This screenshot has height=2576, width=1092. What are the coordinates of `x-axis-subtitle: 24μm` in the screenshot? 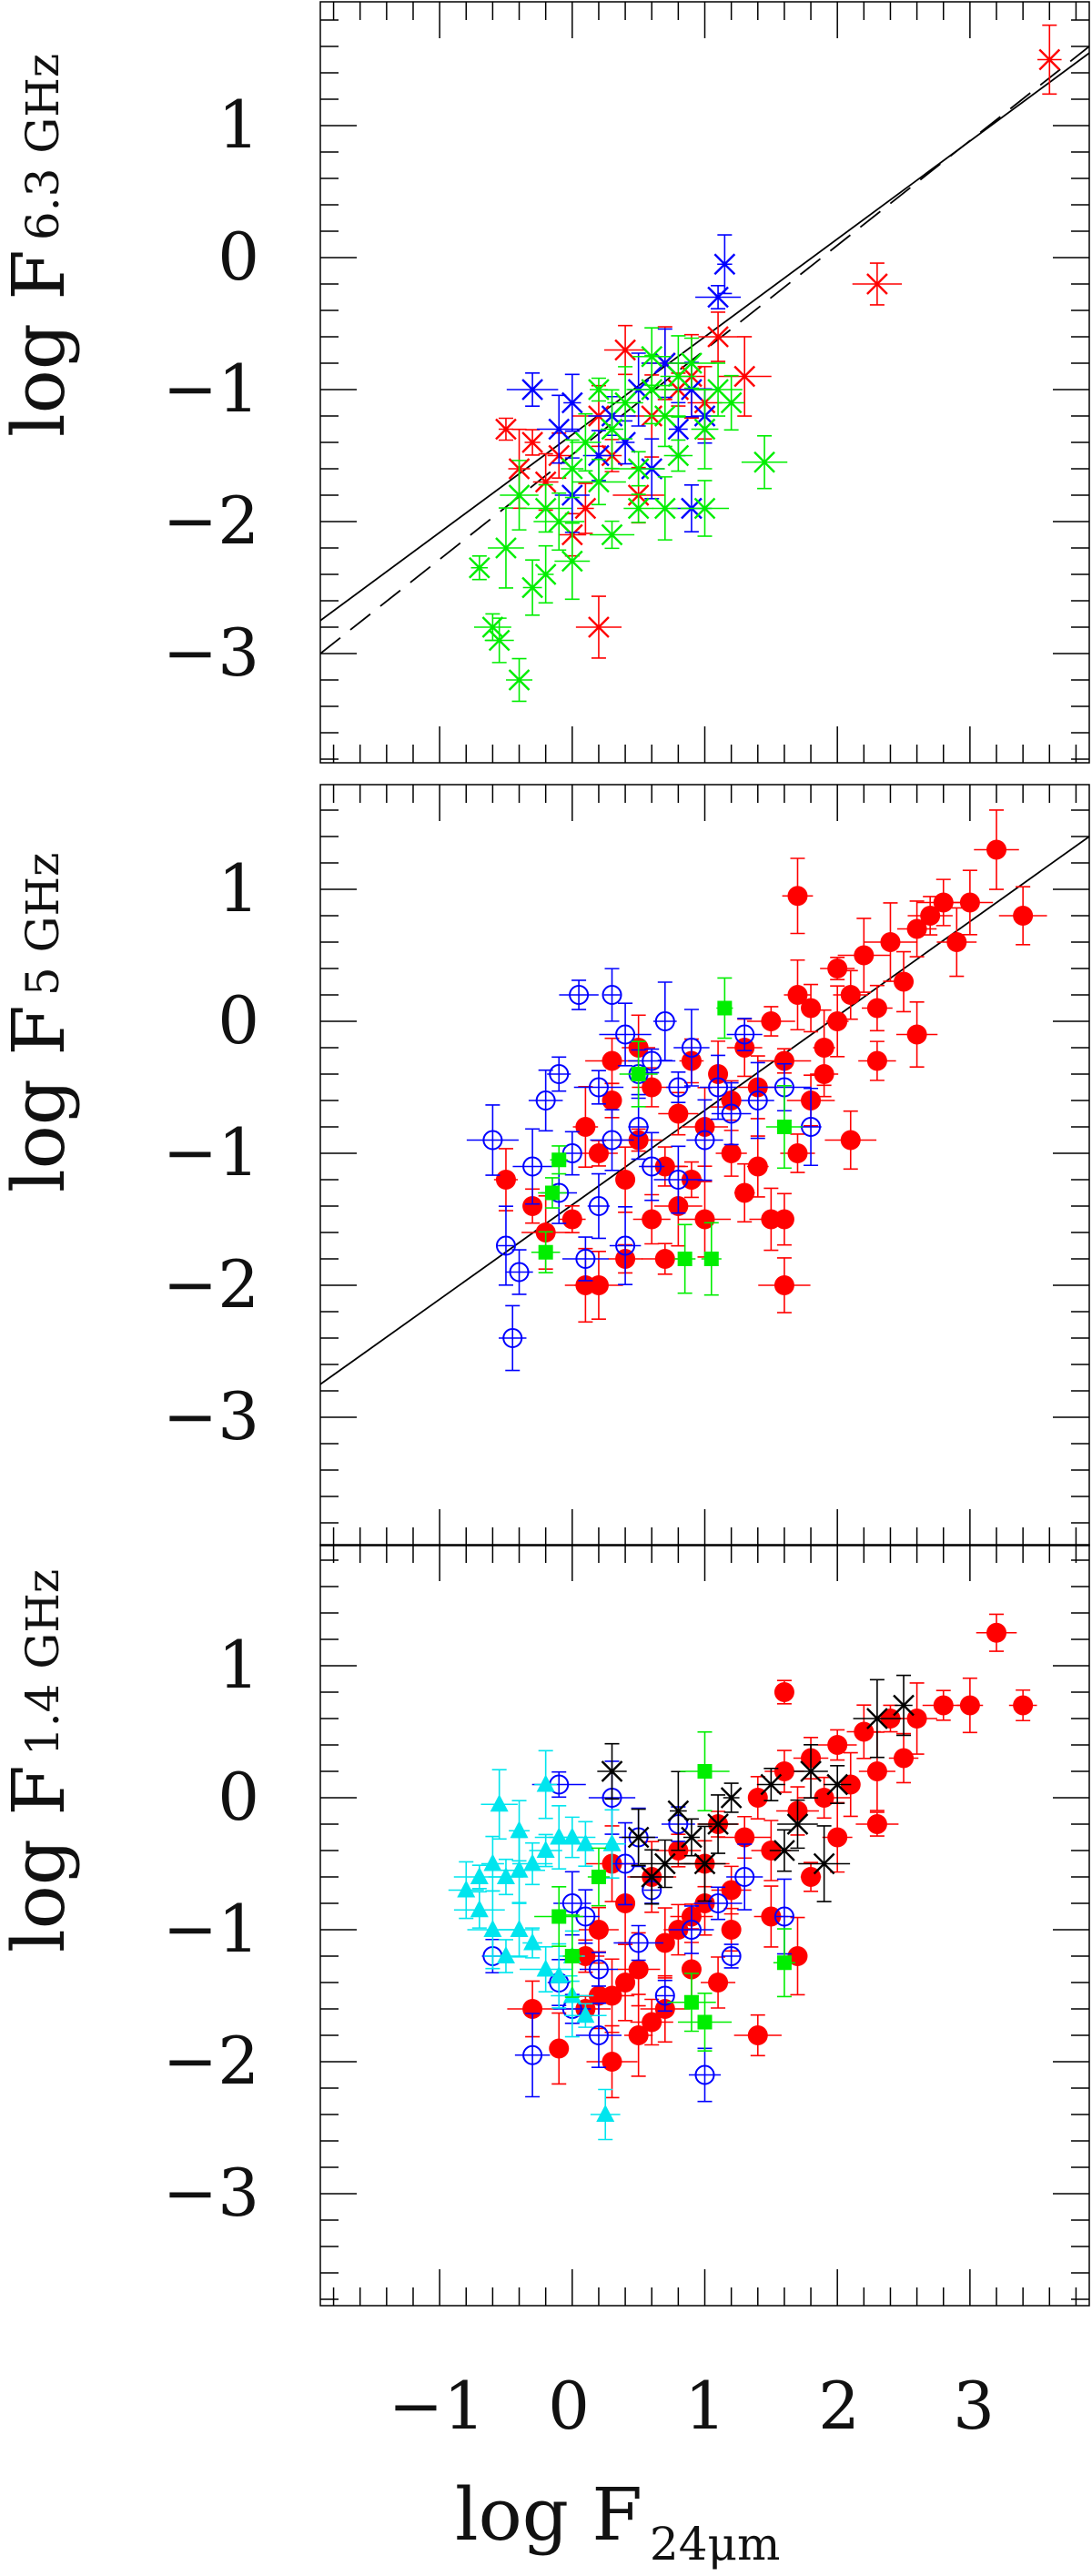 It's located at (715, 2544).